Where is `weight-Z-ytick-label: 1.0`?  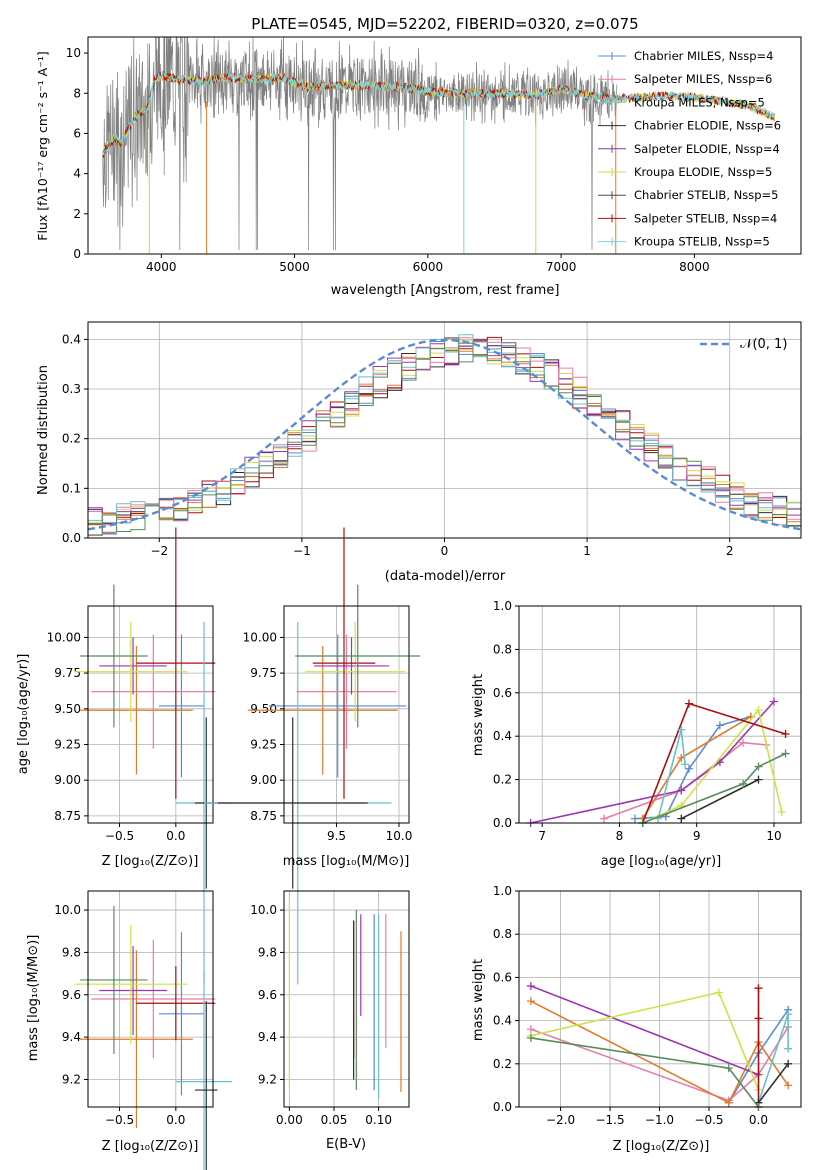 weight-Z-ytick-label: 1.0 is located at coordinates (502, 891).